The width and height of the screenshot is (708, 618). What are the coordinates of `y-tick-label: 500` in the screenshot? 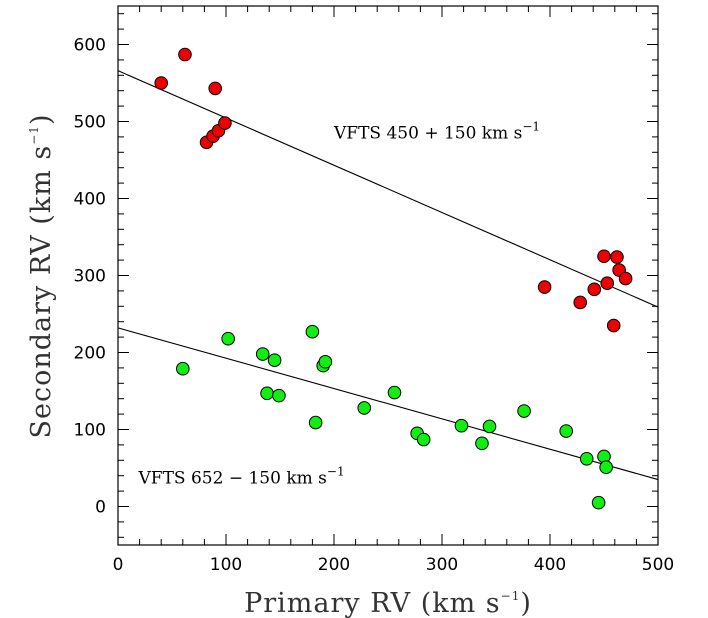 It's located at (90, 123).